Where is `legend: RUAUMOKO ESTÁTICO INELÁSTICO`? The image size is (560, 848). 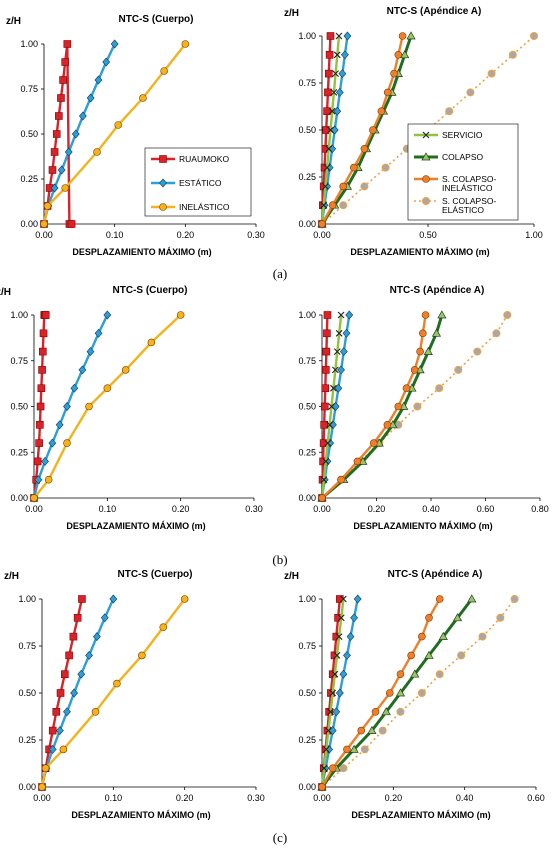 legend: RUAUMOKO ESTÁTICO INELÁSTICO is located at coordinates (198, 182).